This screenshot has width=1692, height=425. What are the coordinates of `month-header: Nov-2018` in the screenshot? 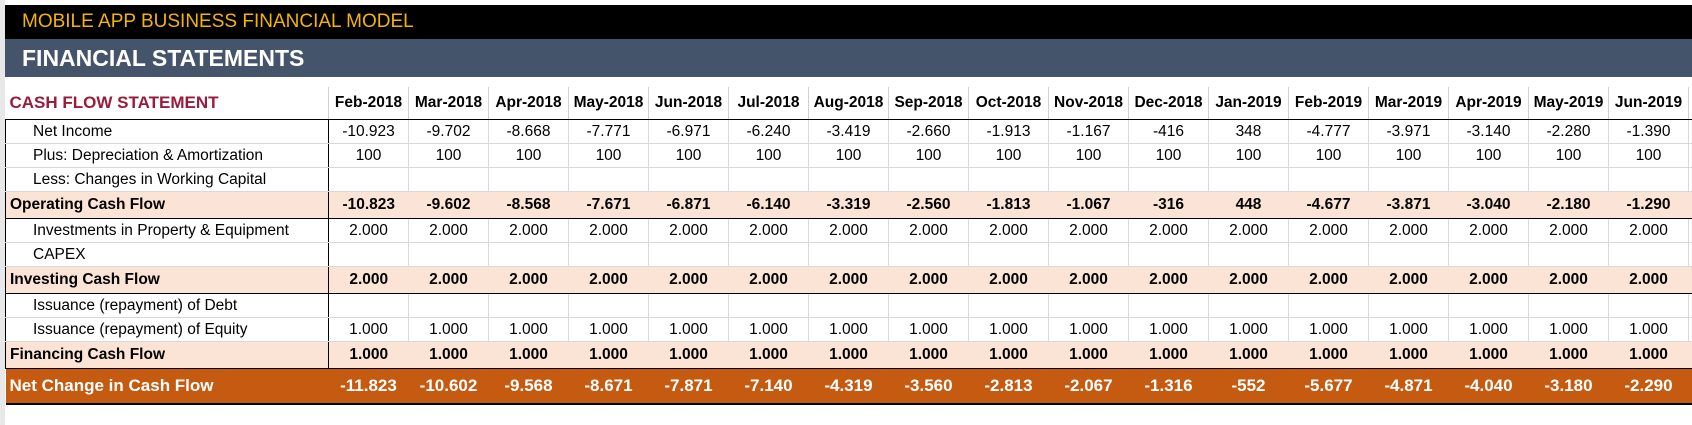 It's located at (1088, 103).